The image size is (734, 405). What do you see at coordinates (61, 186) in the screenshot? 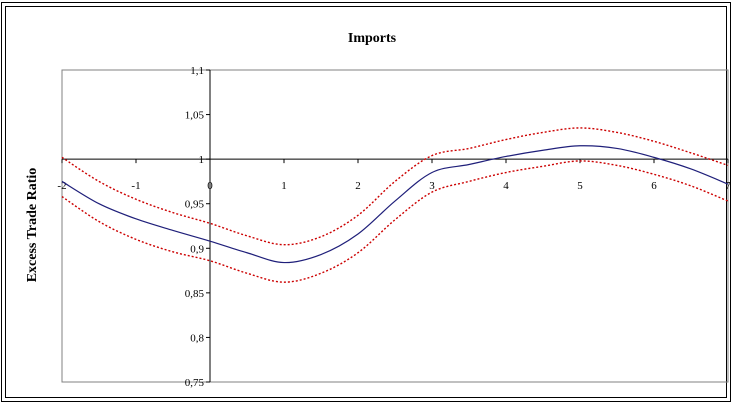
I see `x-tick-label: -2` at bounding box center [61, 186].